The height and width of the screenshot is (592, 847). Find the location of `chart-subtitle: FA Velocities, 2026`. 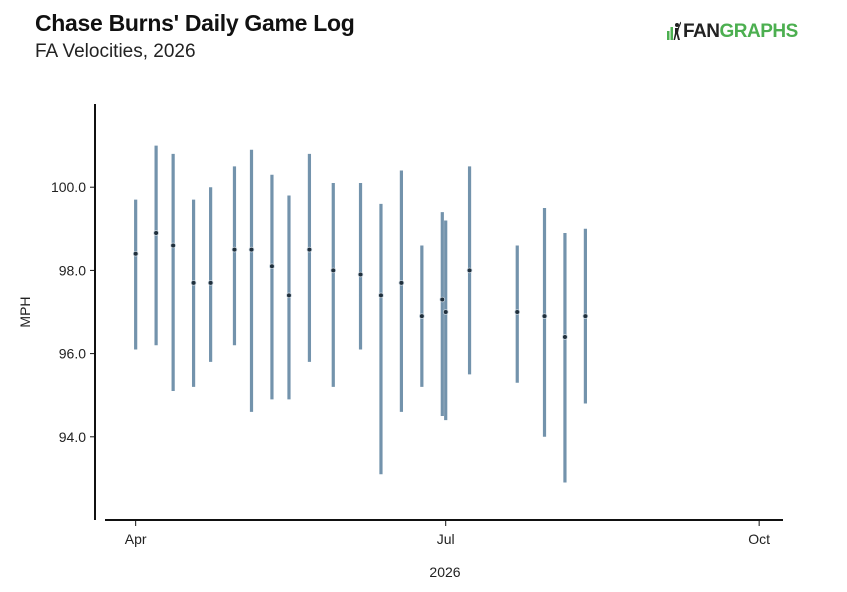

chart-subtitle: FA Velocities, 2026 is located at coordinates (115, 51).